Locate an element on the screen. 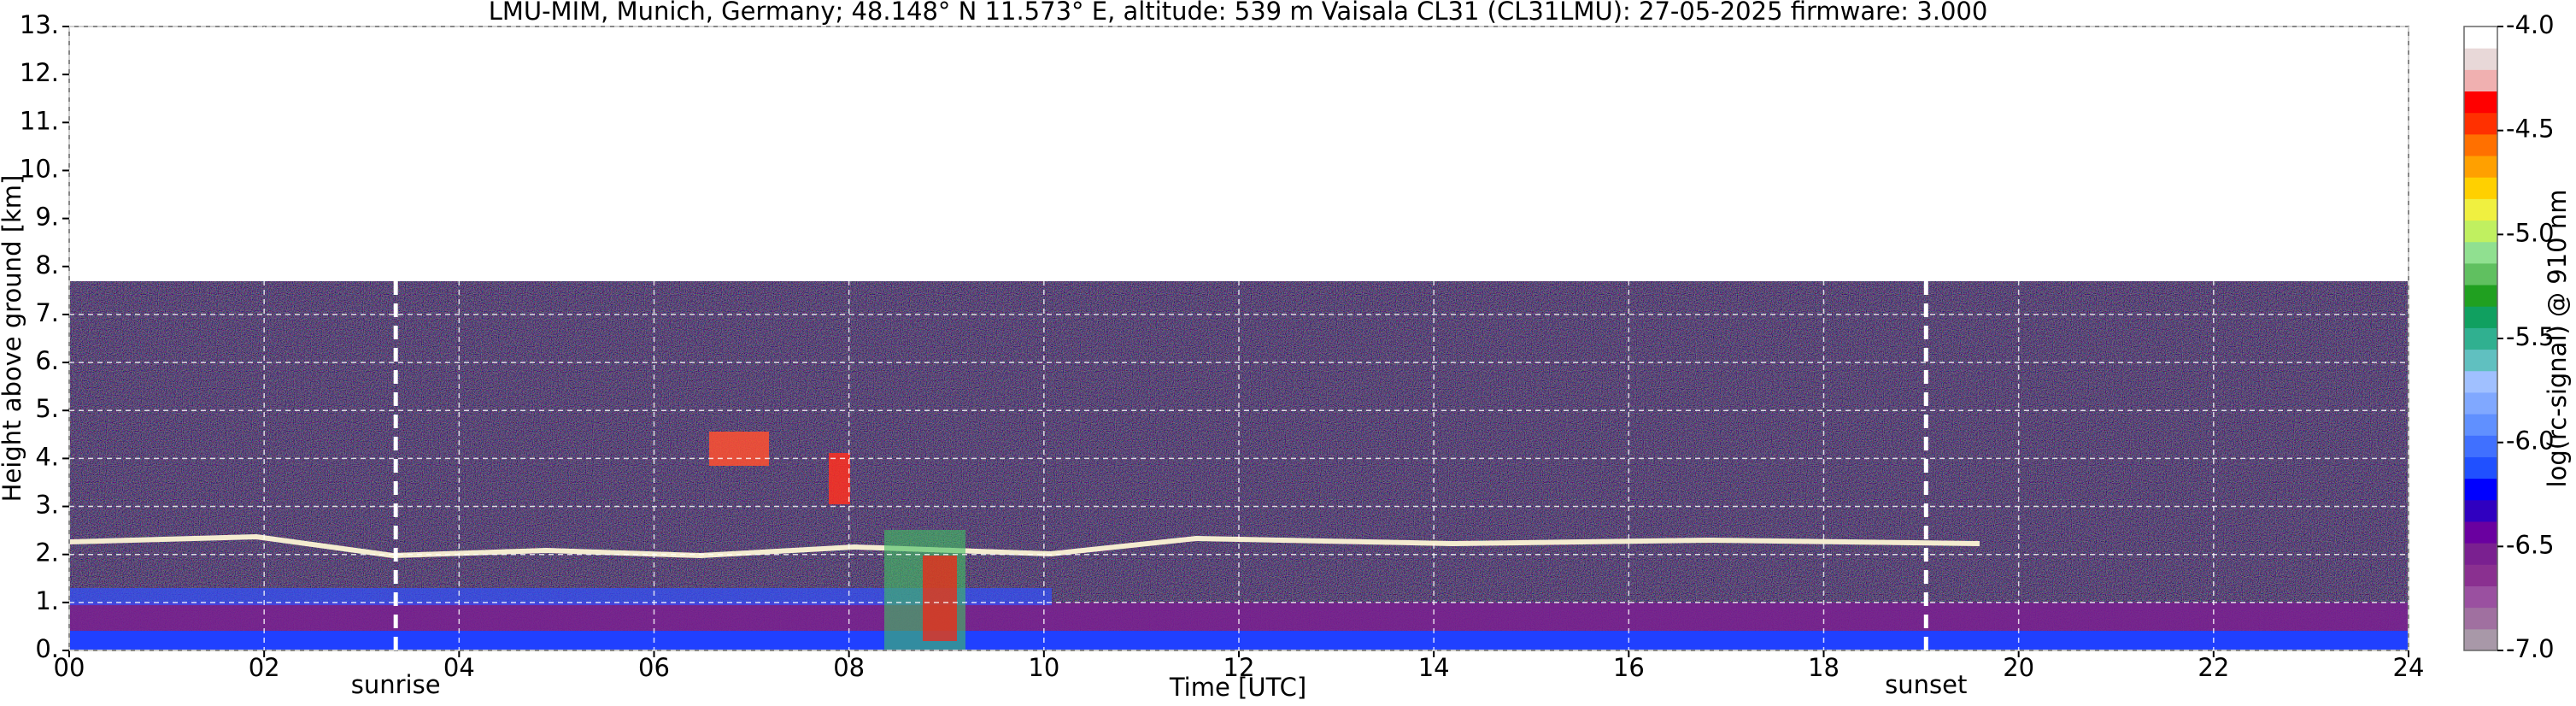  x-tick-label: 02 is located at coordinates (264, 667).